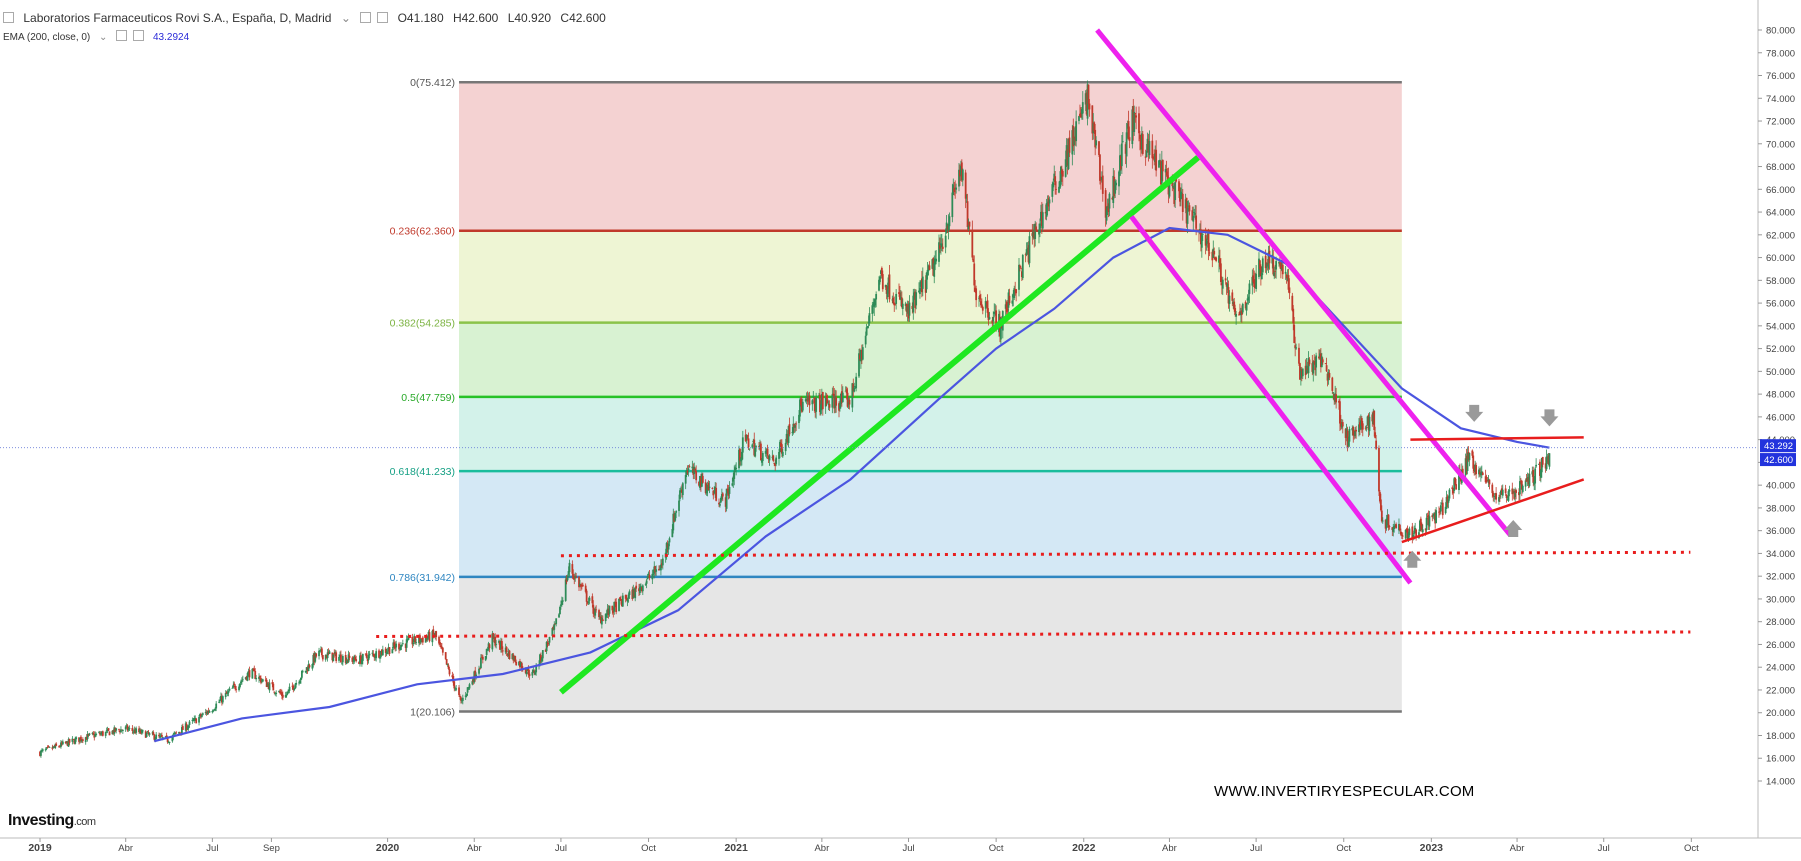  What do you see at coordinates (1780, 190) in the screenshot?
I see `y-tick-label: 66.000` at bounding box center [1780, 190].